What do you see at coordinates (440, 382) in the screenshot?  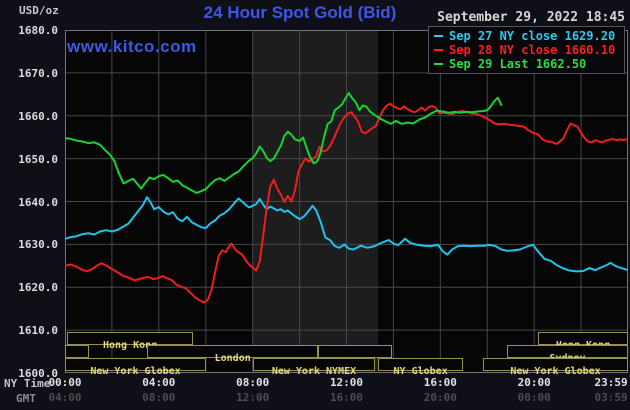 I see `x-tick-ny: 16:00` at bounding box center [440, 382].